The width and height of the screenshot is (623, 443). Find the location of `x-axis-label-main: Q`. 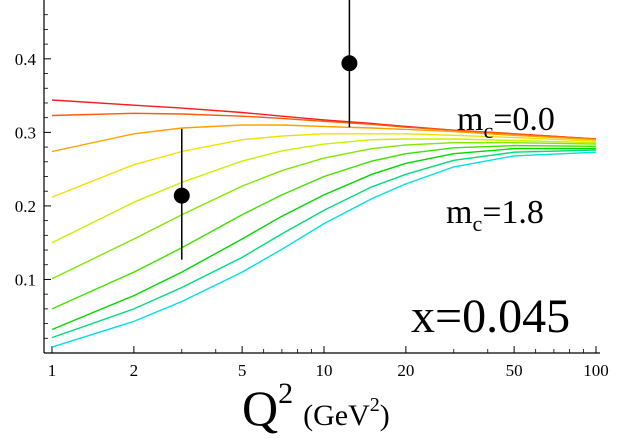

x-axis-label-main: Q is located at coordinates (260, 408).